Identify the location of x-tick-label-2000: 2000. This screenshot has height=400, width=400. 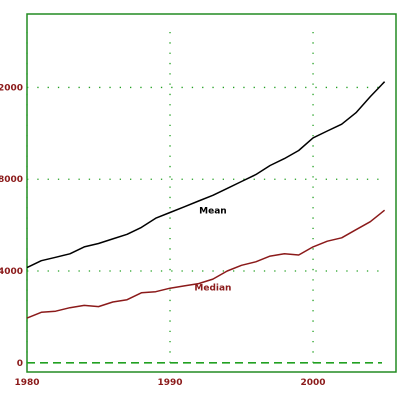
(313, 383).